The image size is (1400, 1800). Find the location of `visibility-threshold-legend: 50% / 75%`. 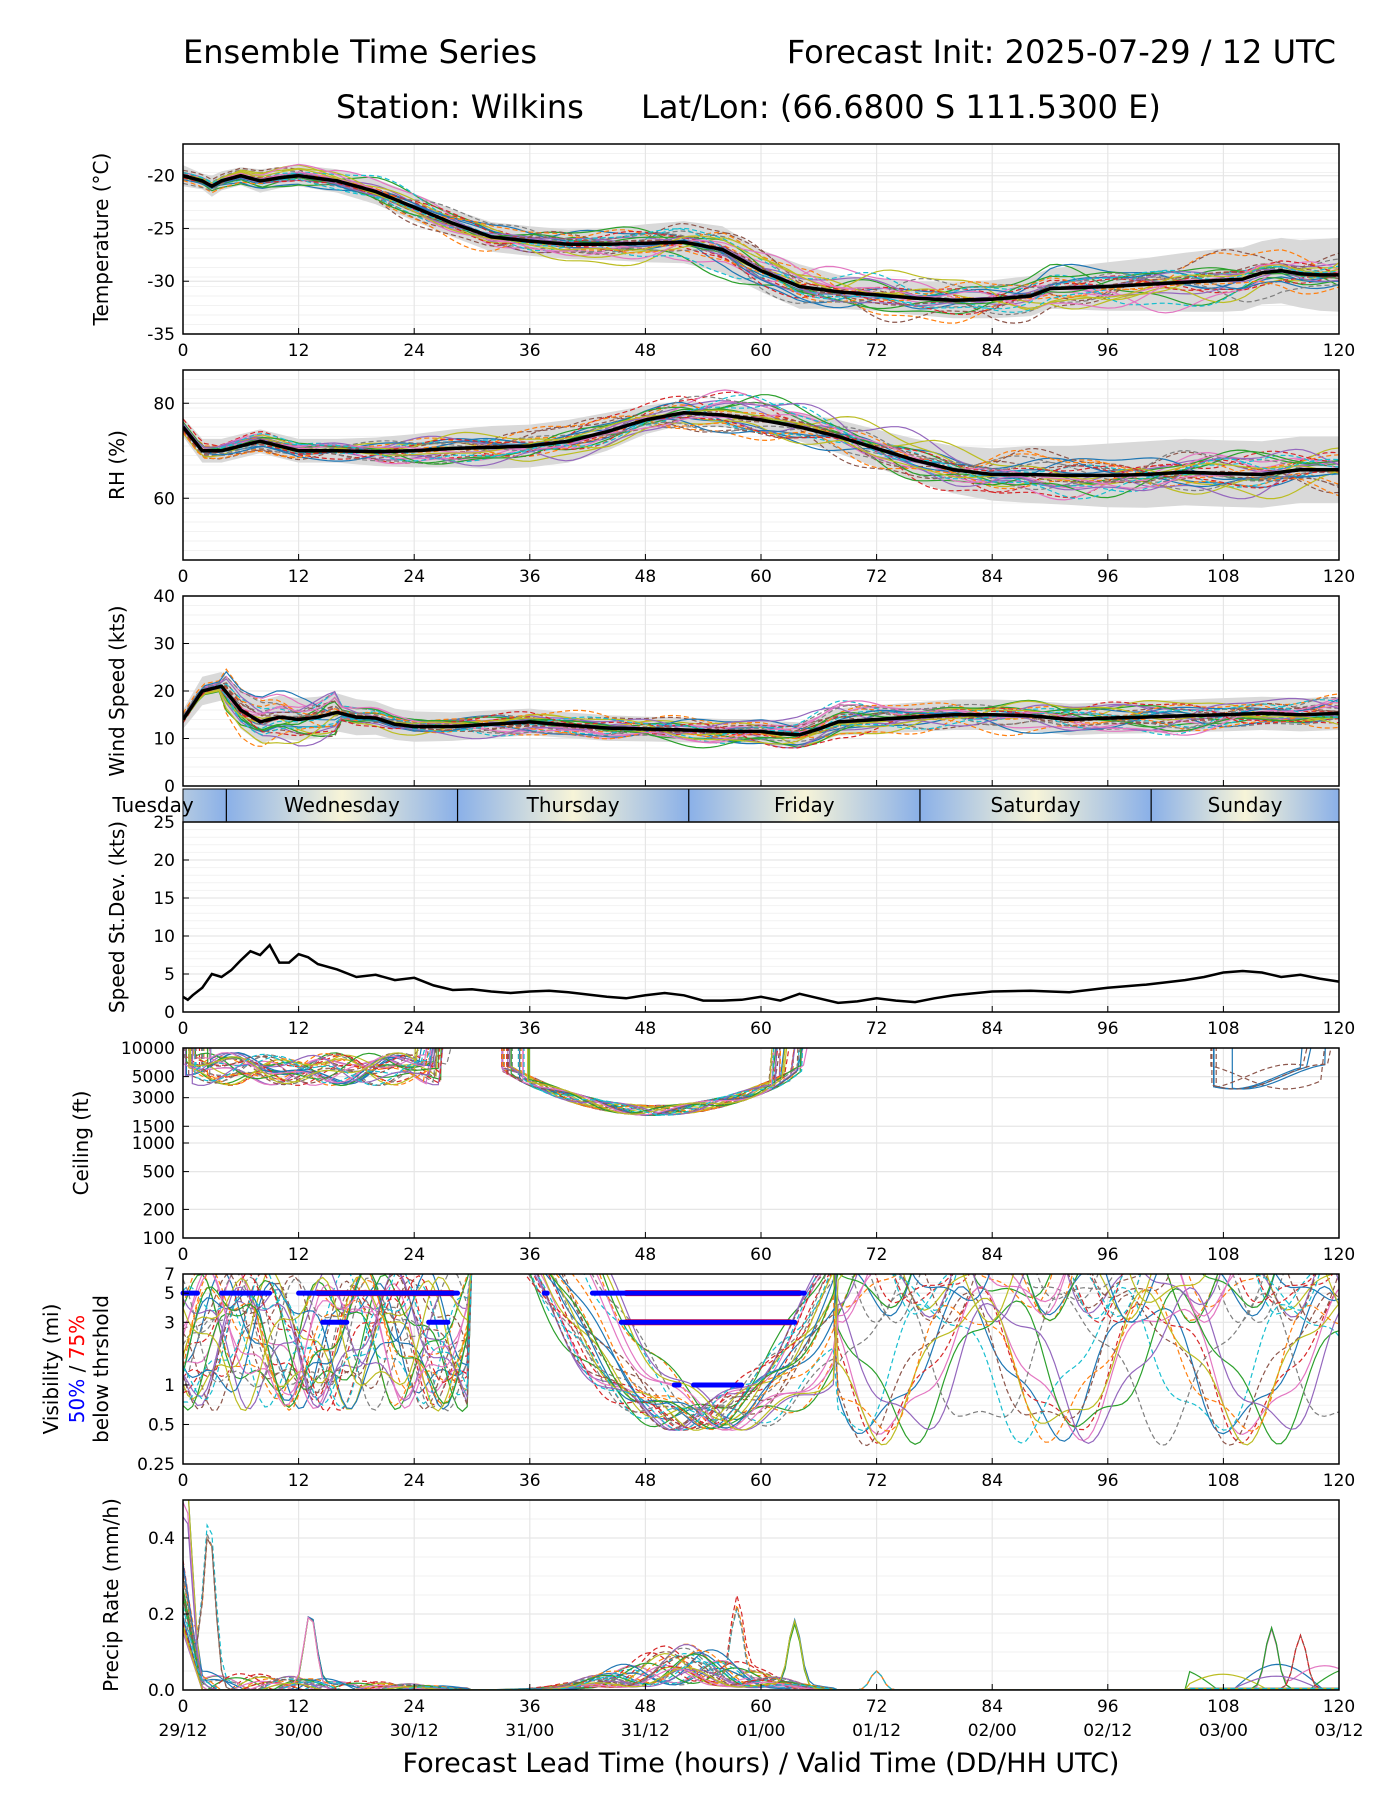

visibility-threshold-legend: 50% / 75% is located at coordinates (77, 1369).